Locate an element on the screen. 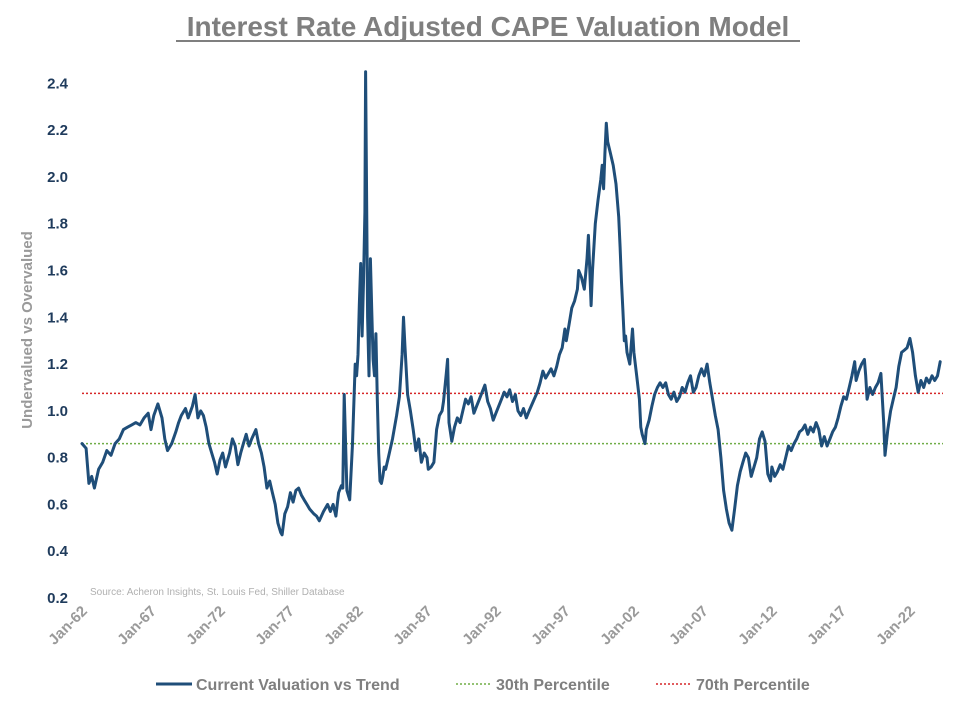 This screenshot has height=709, width=976. x-tick-label: Jan-92 is located at coordinates (482, 626).